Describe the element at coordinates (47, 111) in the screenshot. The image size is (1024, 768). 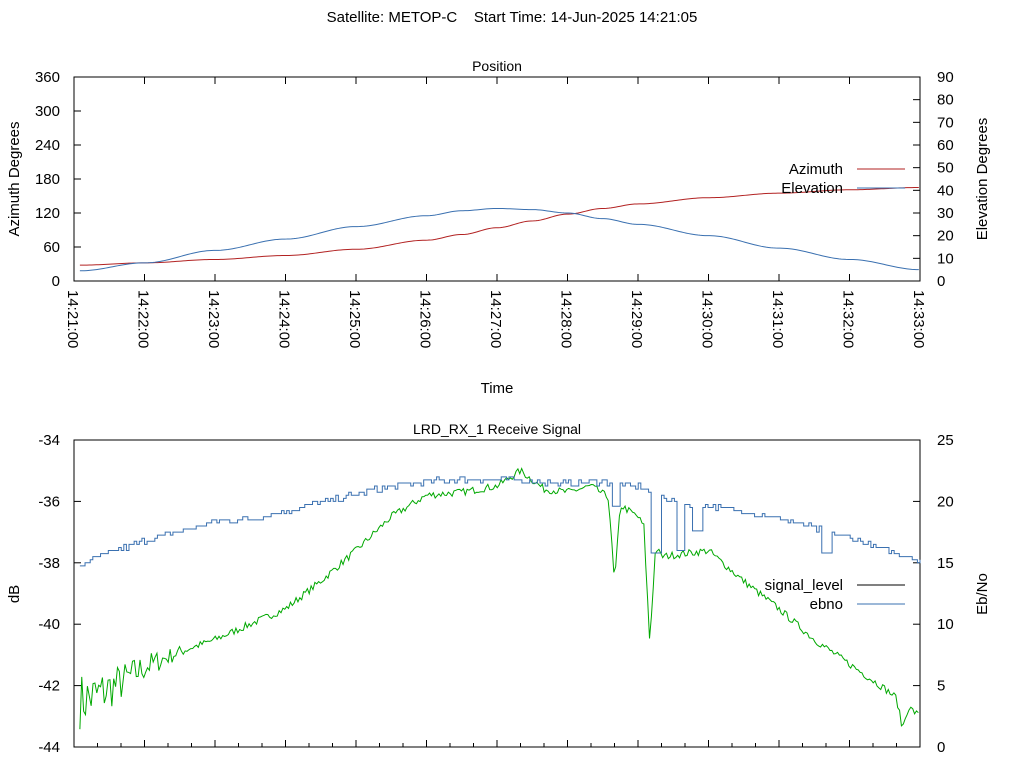
I see `position-y-tick-label: 300` at that location.